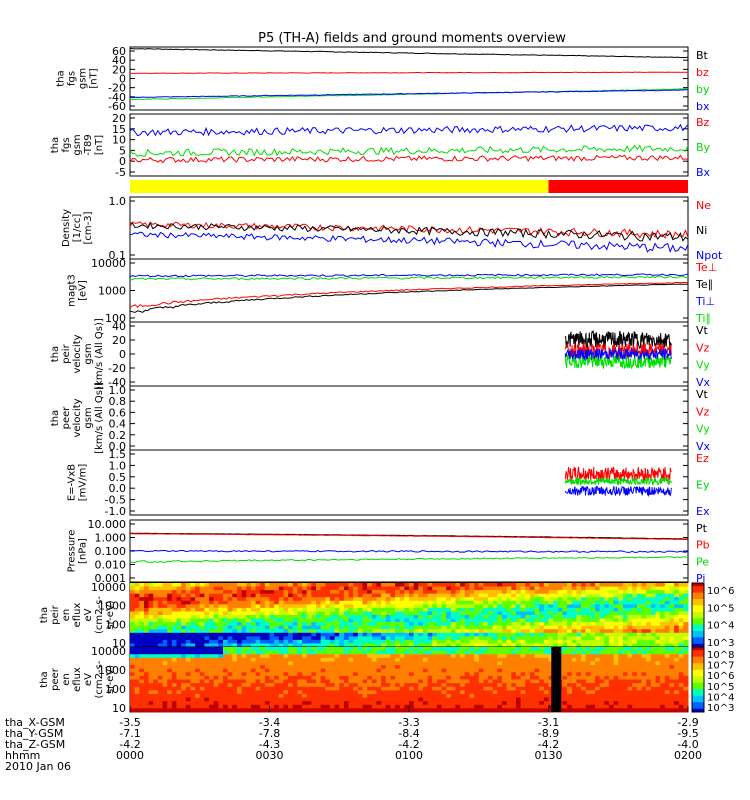 Image resolution: width=750 pixels, height=800 pixels. What do you see at coordinates (119, 60) in the screenshot?
I see `ytick-label: 40` at bounding box center [119, 60].